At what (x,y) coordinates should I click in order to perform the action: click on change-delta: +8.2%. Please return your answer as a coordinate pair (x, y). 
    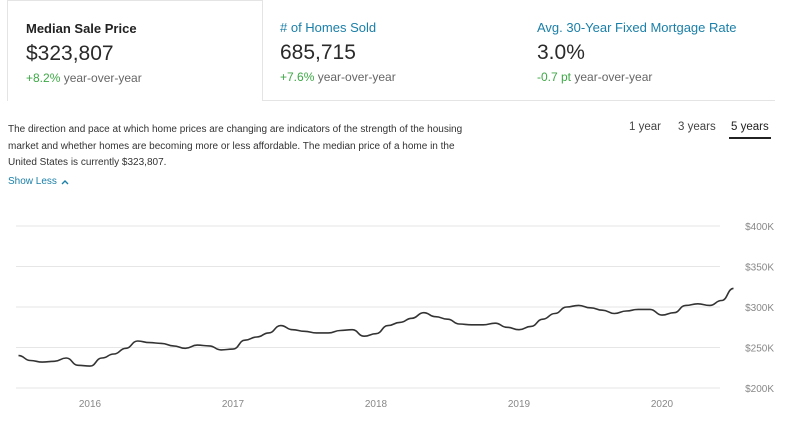
    Looking at the image, I should click on (43, 78).